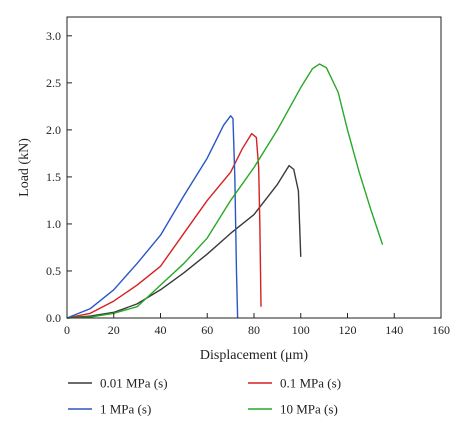 The image size is (474, 434). I want to click on y-tick-label: 3.0, so click(53, 36).